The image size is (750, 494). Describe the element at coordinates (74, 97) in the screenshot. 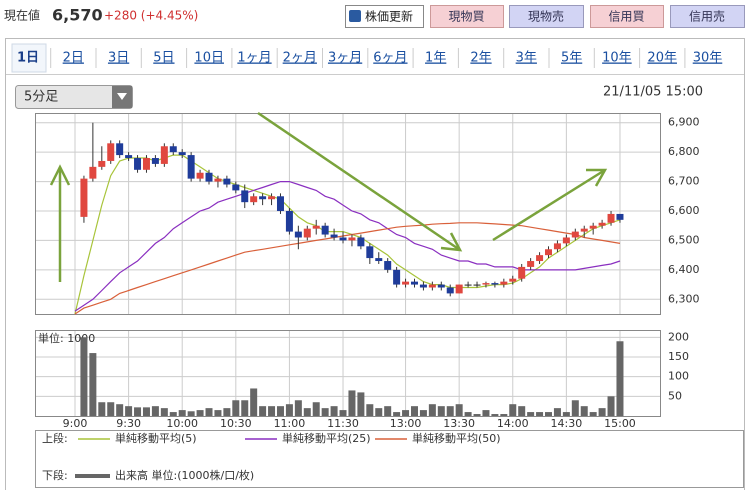

I see `interval-select: 5分足` at that location.